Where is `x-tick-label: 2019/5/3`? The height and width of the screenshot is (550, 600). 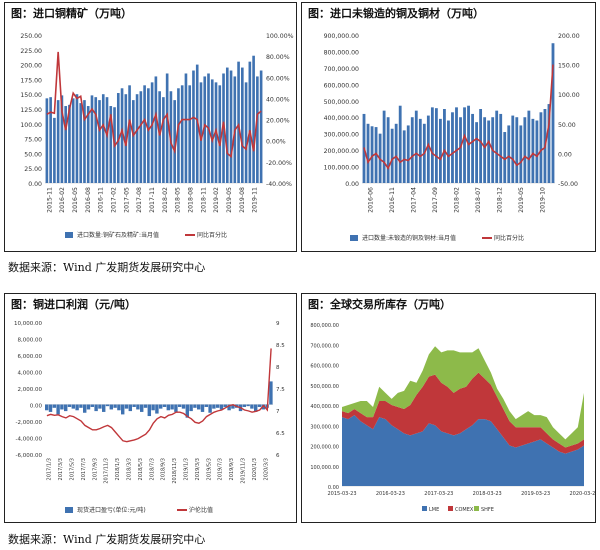
x-tick-label: 2019/5/3 is located at coordinates (209, 469).